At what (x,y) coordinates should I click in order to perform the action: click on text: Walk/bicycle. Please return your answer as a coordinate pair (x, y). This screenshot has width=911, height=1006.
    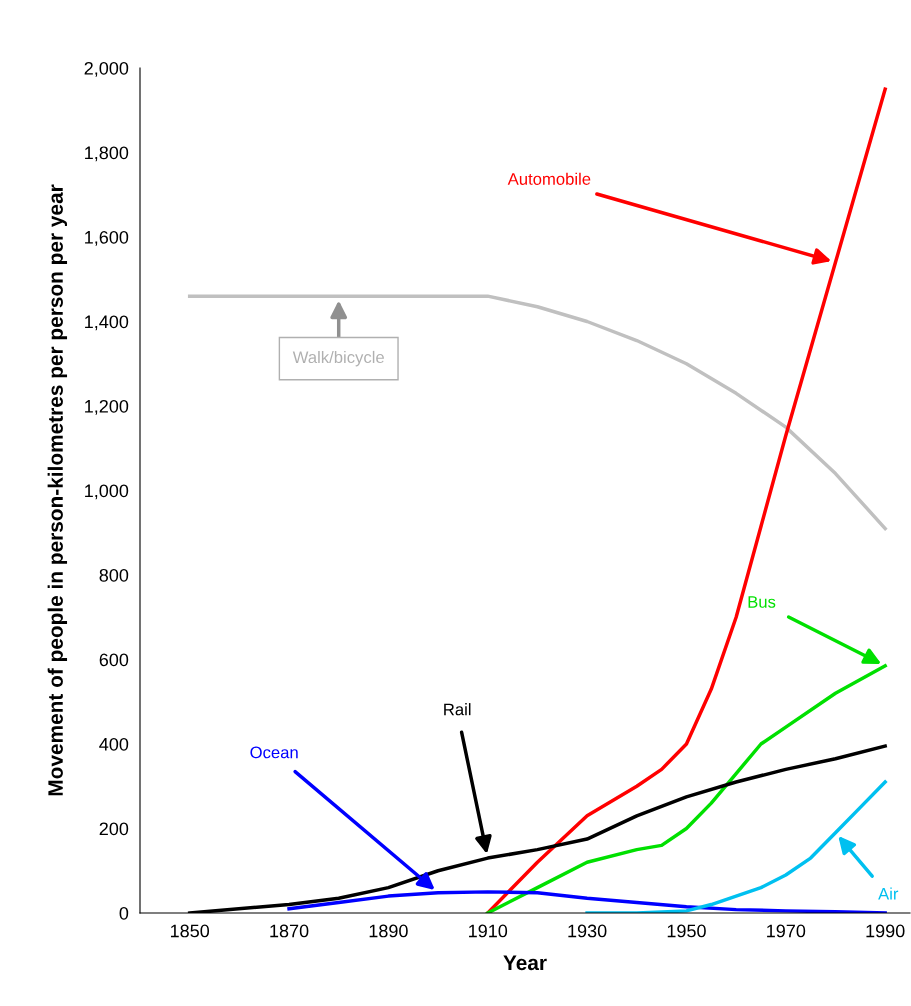
    Looking at the image, I should click on (338, 358).